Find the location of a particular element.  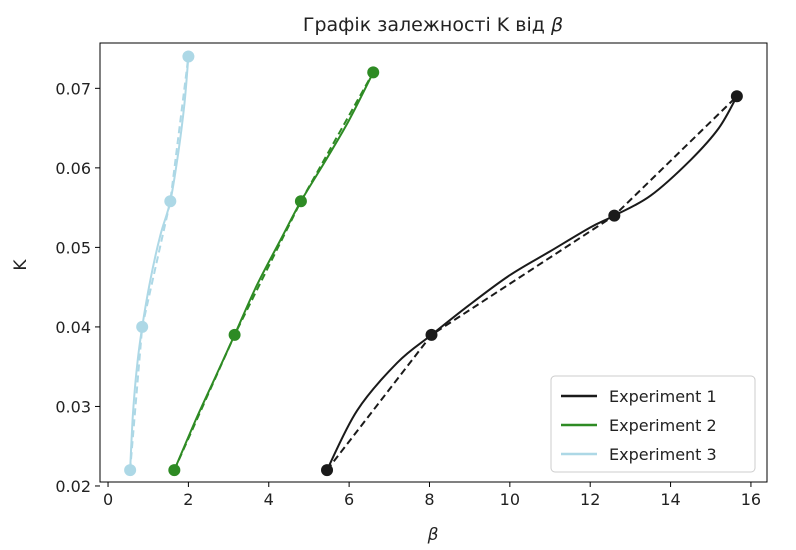

x-axis: 0 2 4 6 8 10 12 14 16 is located at coordinates (432, 495).